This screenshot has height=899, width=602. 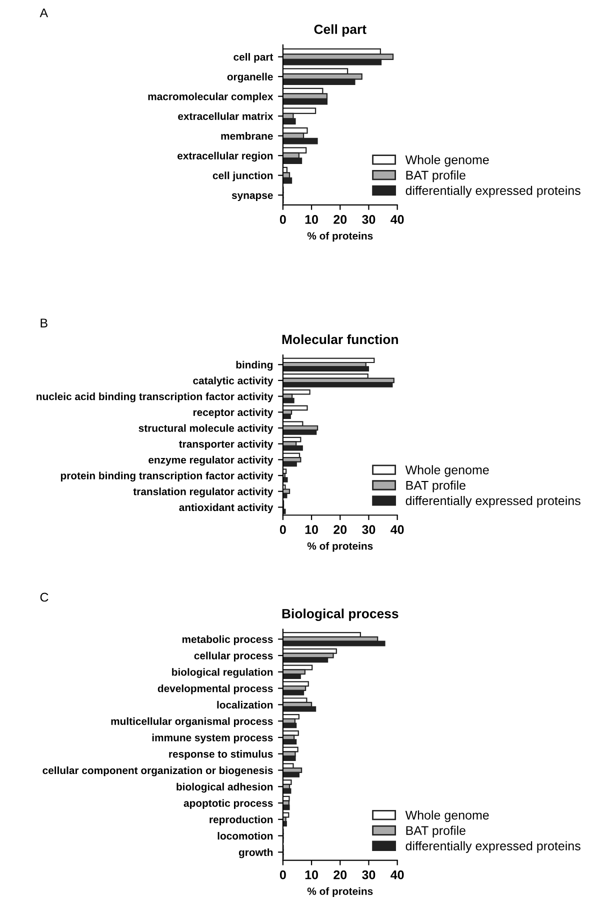 I want to click on y-tick-label: structural molecule activity, so click(x=206, y=429).